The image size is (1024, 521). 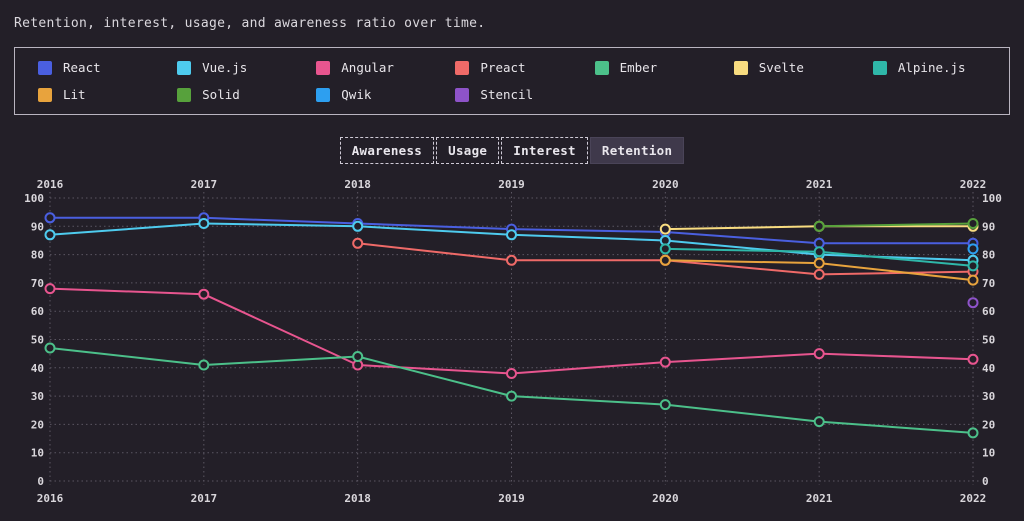 I want to click on legend-item-lit: Lit, so click(x=94, y=94).